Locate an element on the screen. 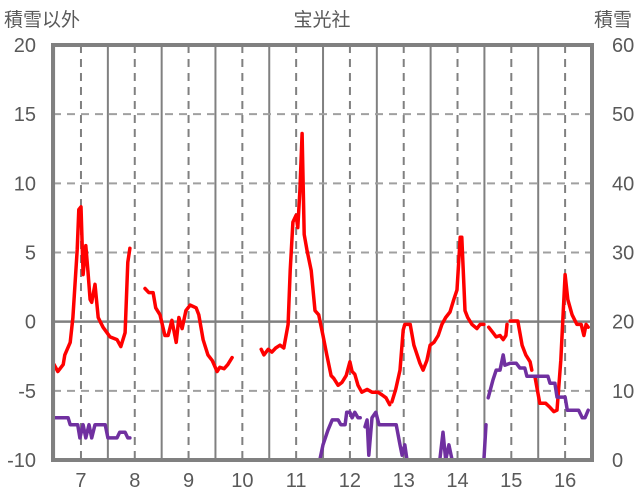  y2-tick-label: 30 is located at coordinates (623, 254).